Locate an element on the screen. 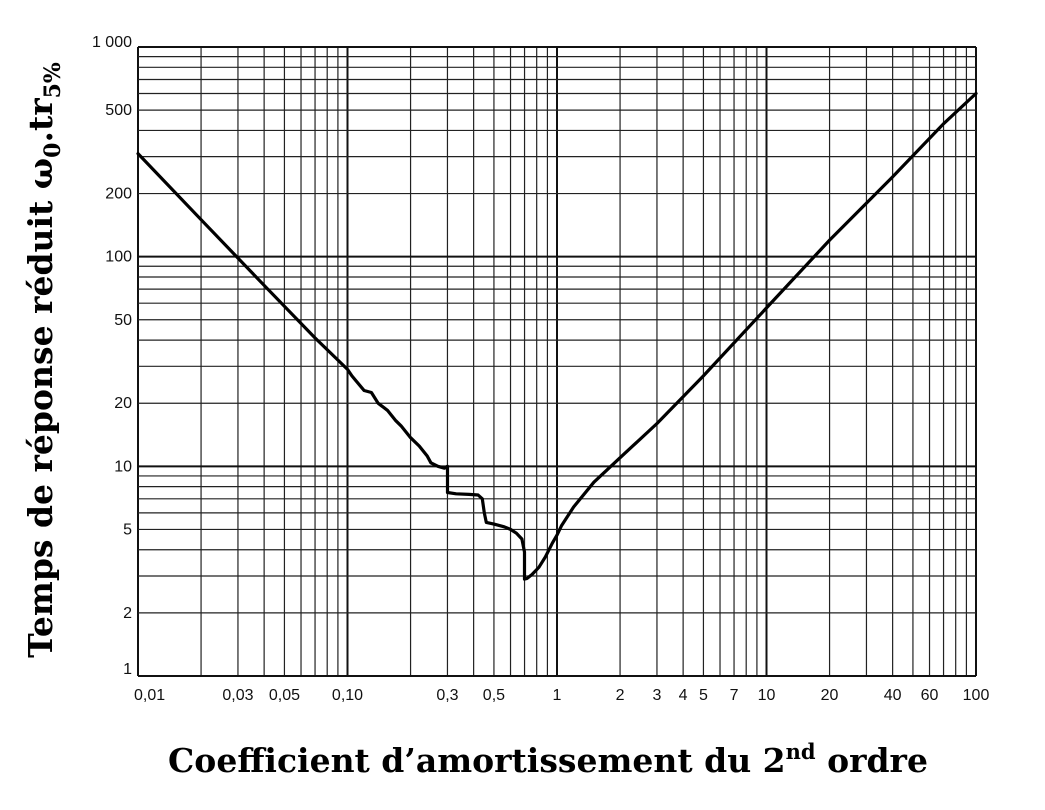  x-tick-label: 0,03 is located at coordinates (237, 695).